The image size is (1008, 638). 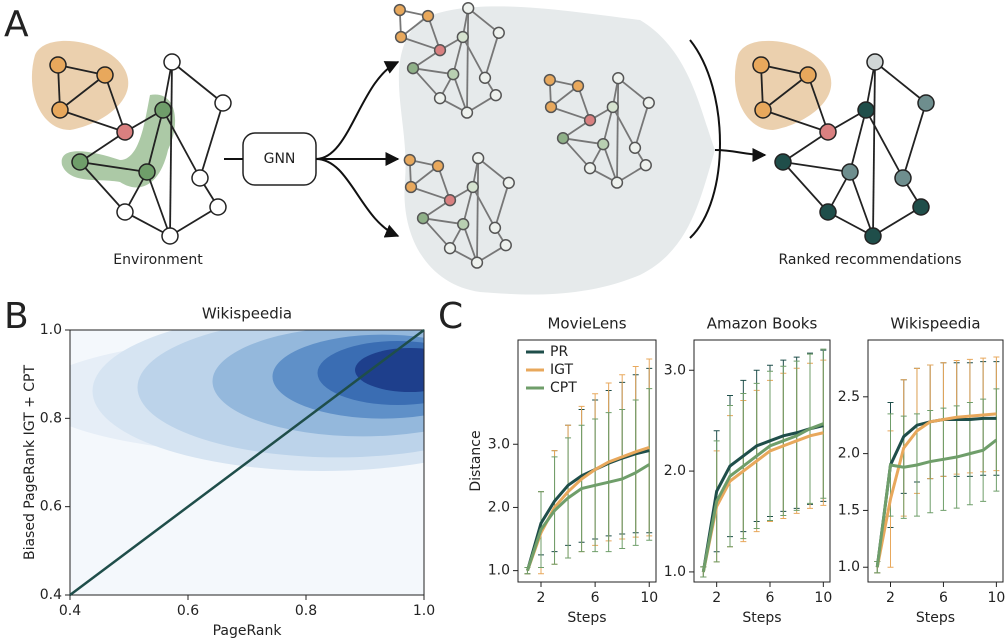 I want to click on diagonal-line, so click(x=247, y=462).